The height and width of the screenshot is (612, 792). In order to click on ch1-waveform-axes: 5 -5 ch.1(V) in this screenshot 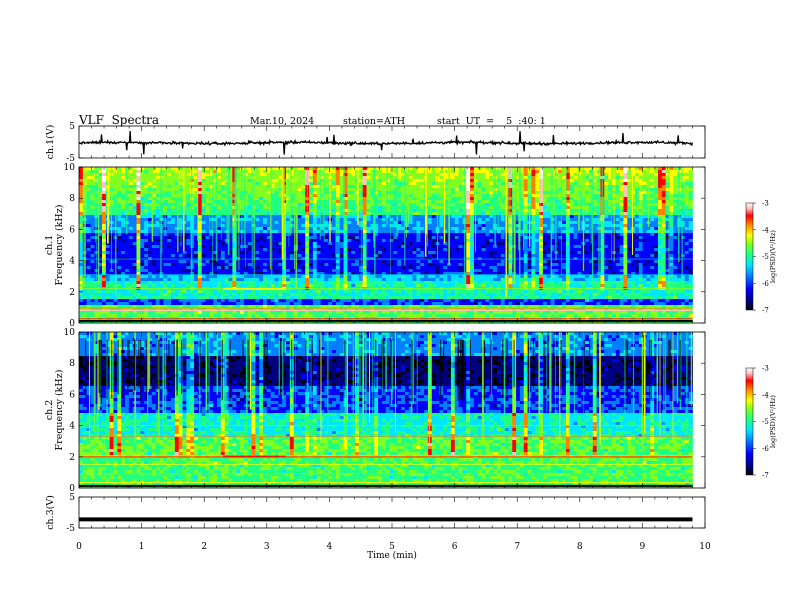, I will do `click(375, 143)`.